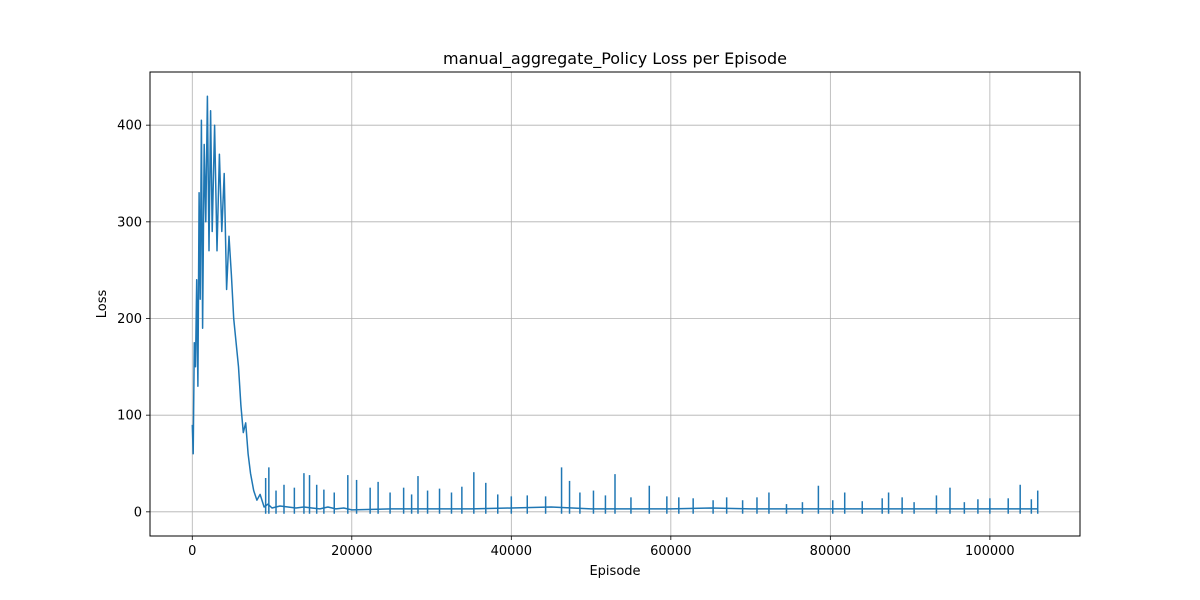 This screenshot has height=600, width=1200. I want to click on x-axis-ticks: 0 20000 40000 60000 80000 100000, so click(601, 547).